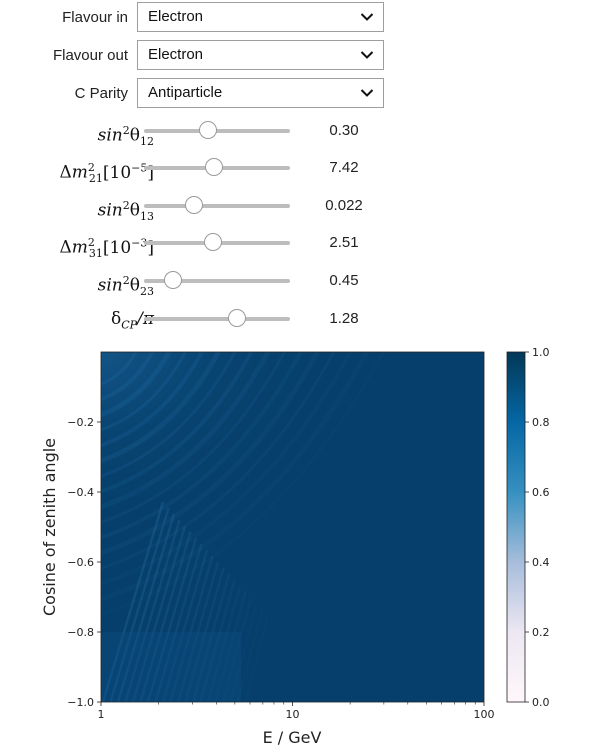 The width and height of the screenshot is (600, 747). I want to click on flavour-in-value: Electron, so click(176, 16).